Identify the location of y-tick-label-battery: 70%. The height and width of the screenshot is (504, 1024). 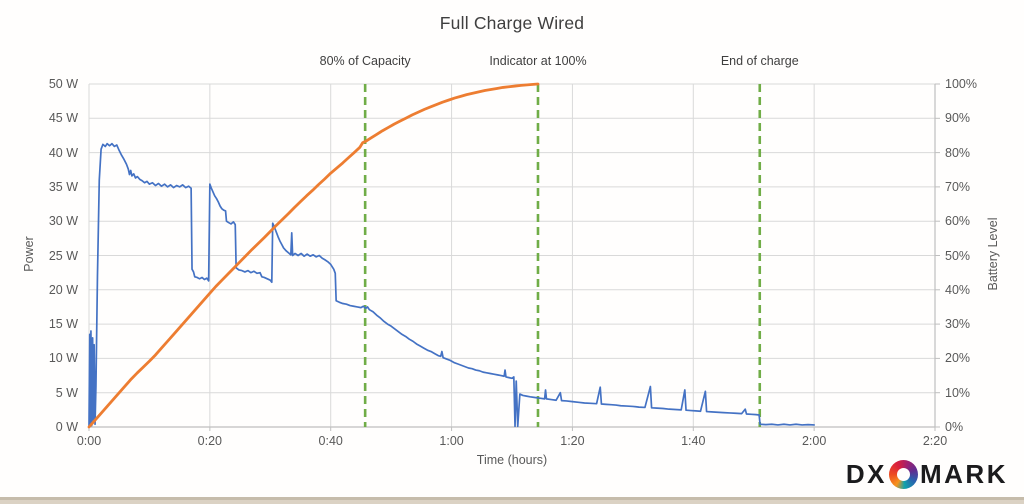
(958, 186).